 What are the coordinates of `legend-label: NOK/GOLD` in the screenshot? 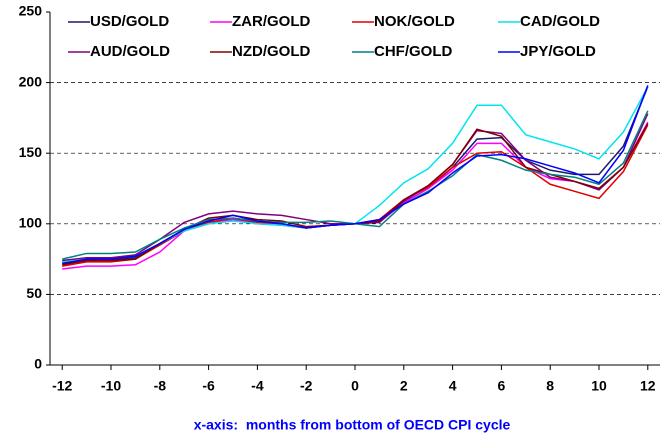 It's located at (414, 21).